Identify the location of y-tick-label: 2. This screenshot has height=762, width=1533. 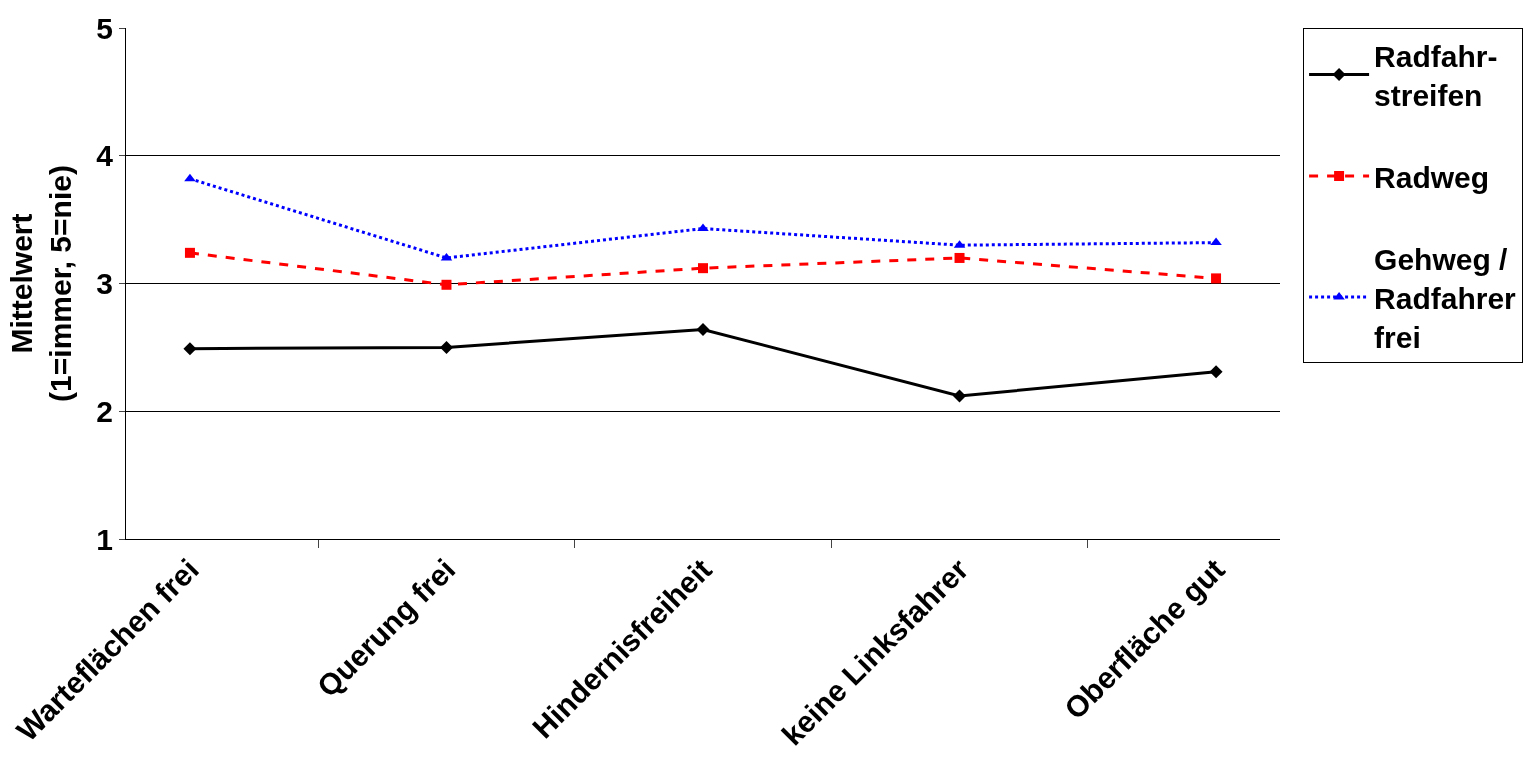
(104, 411).